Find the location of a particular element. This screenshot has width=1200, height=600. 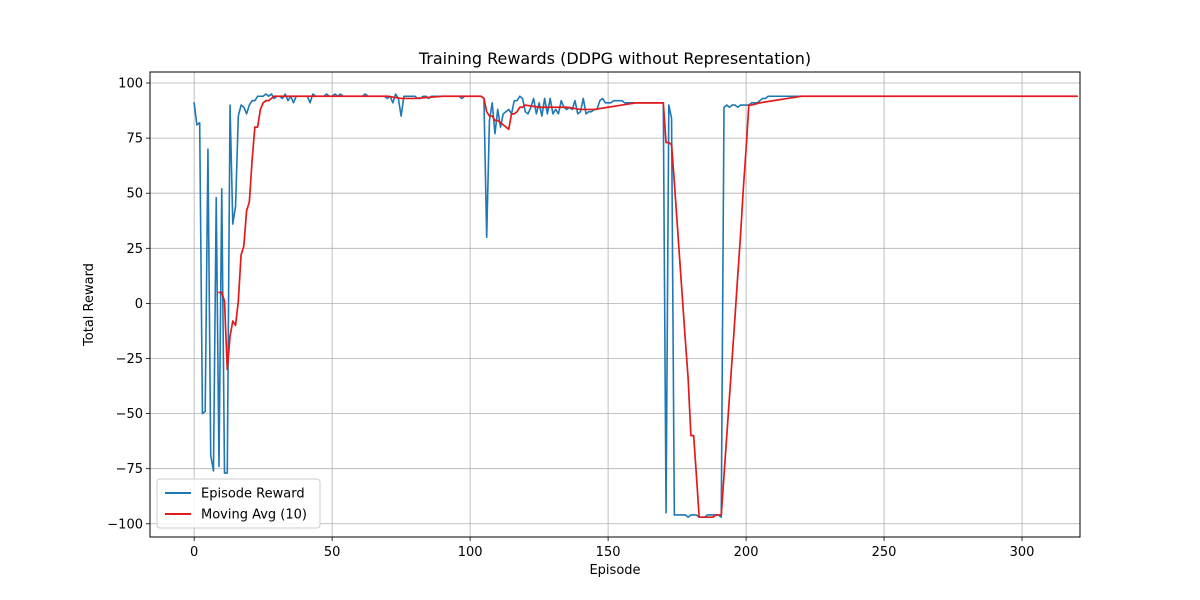

y-tick-label: −50 is located at coordinates (129, 414).